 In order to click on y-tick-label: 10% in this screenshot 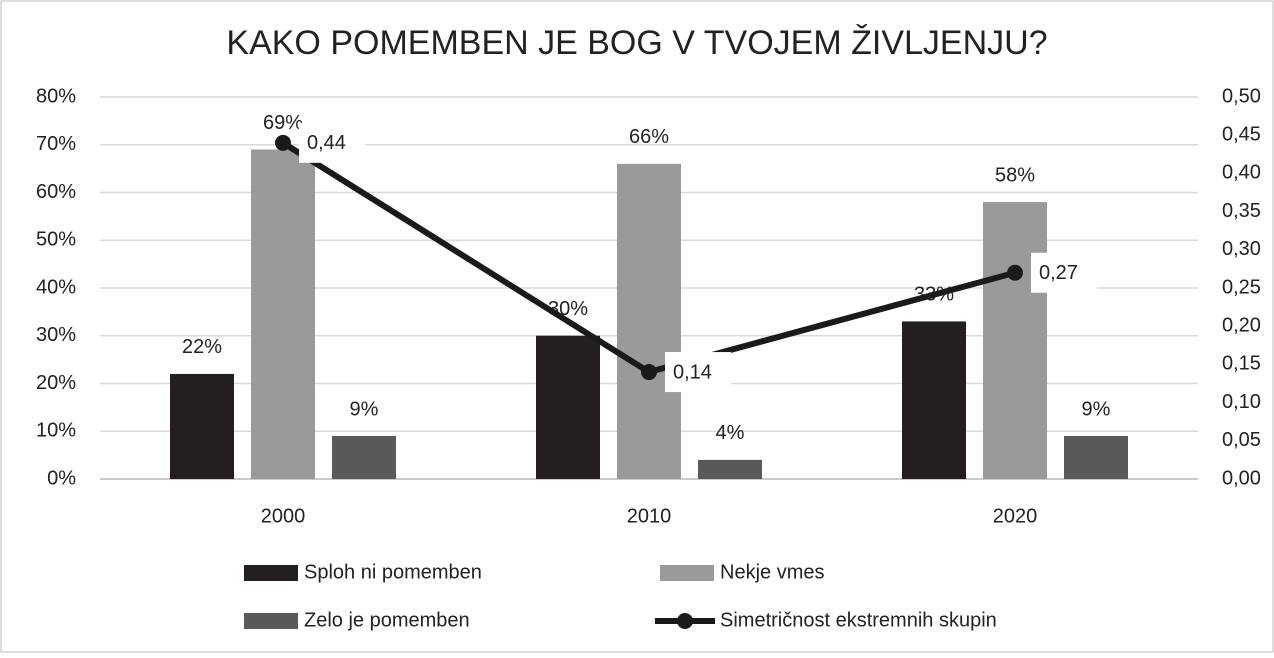, I will do `click(56, 431)`.